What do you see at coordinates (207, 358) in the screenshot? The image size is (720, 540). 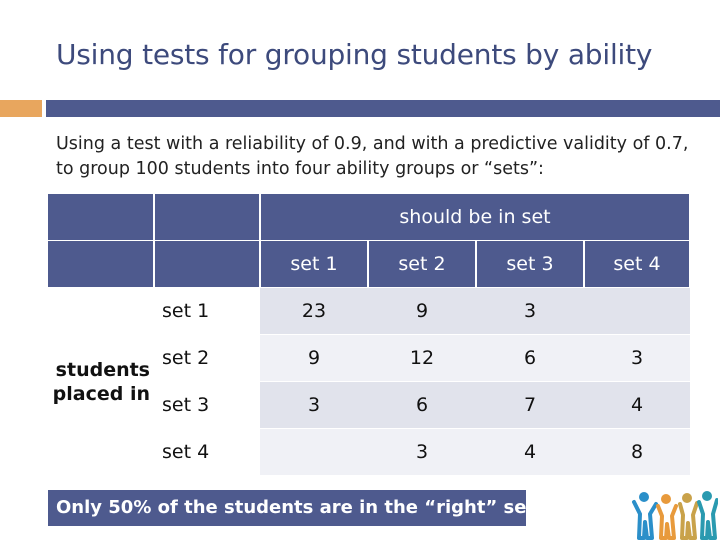 I see `row-label-set-2: set 2` at bounding box center [207, 358].